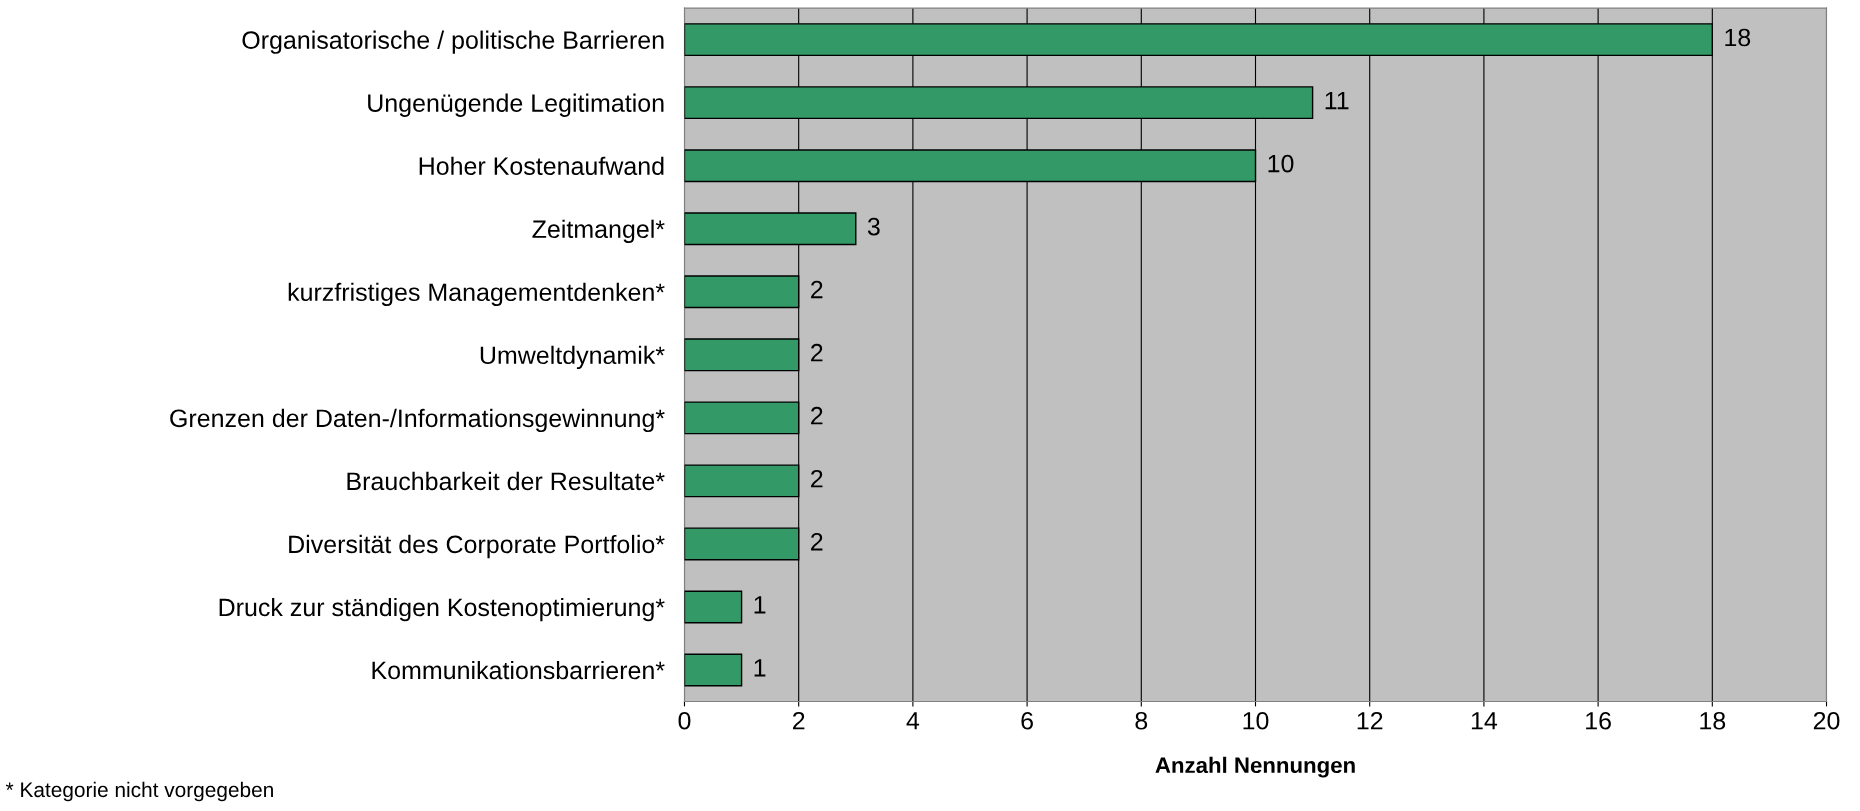  I want to click on x-tick-label: 10, so click(1256, 720).